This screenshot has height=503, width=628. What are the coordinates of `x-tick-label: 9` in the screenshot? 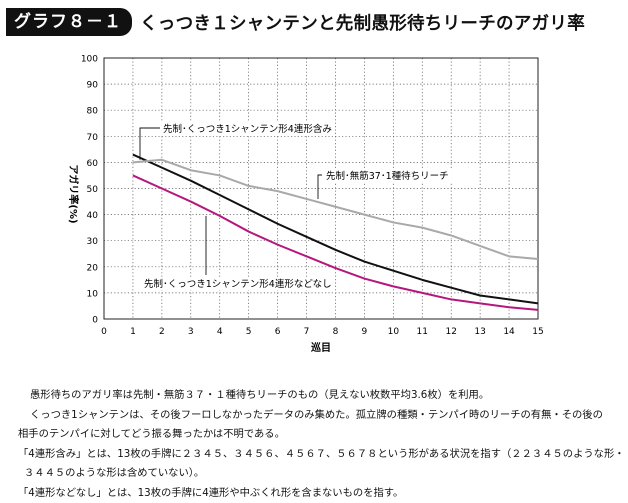 It's located at (365, 332).